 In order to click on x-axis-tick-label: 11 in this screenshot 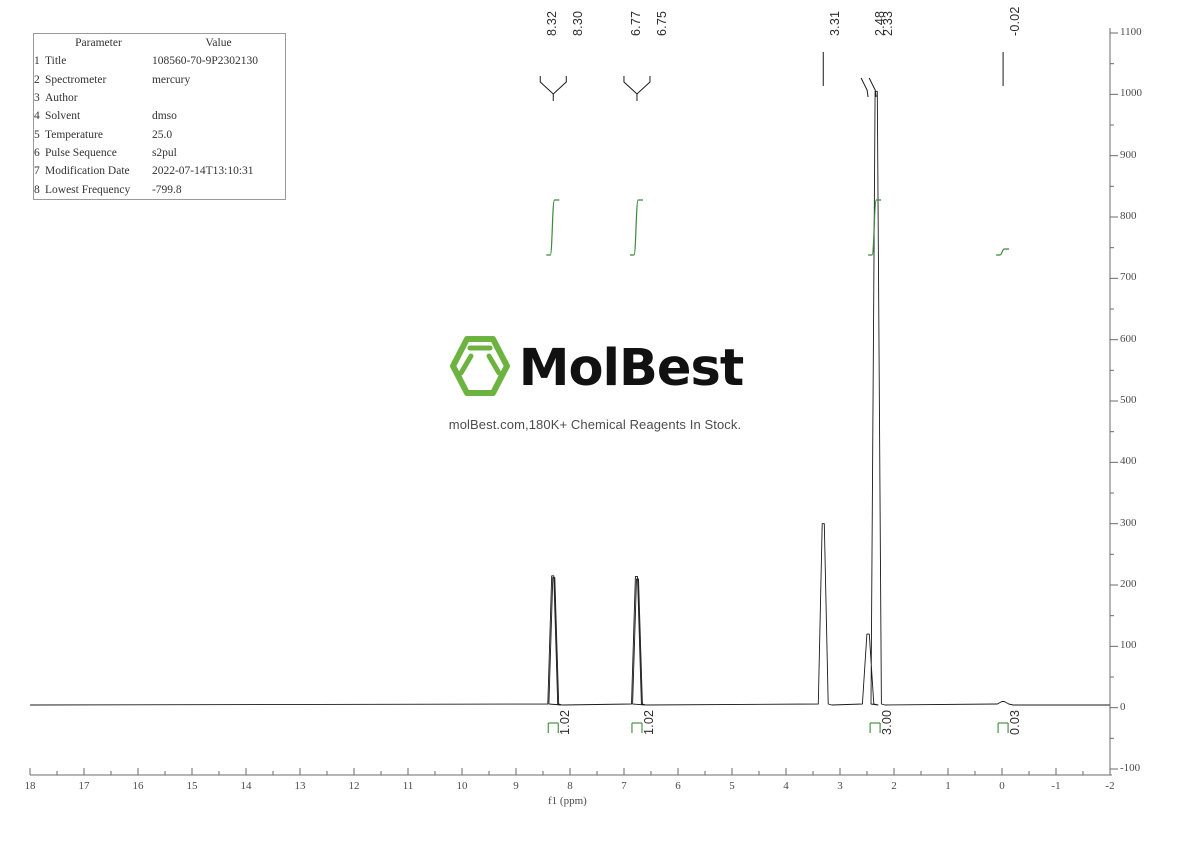, I will do `click(408, 786)`.